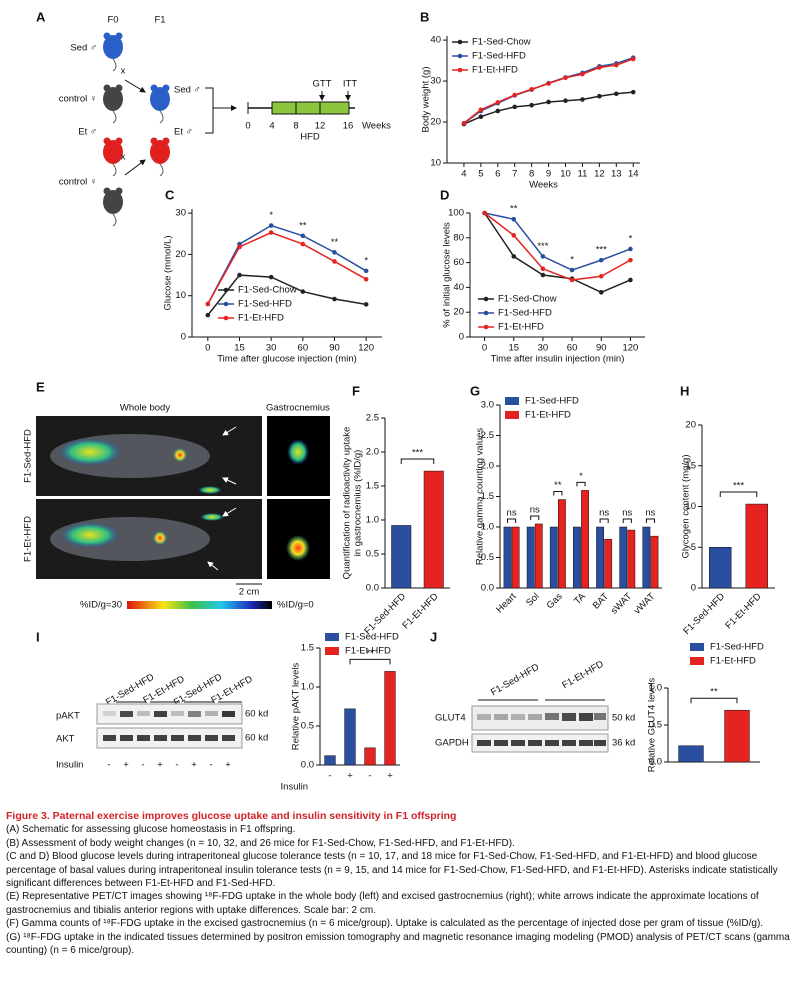 The image size is (805, 1002). I want to click on x-tick-label: Gas, so click(555, 601).